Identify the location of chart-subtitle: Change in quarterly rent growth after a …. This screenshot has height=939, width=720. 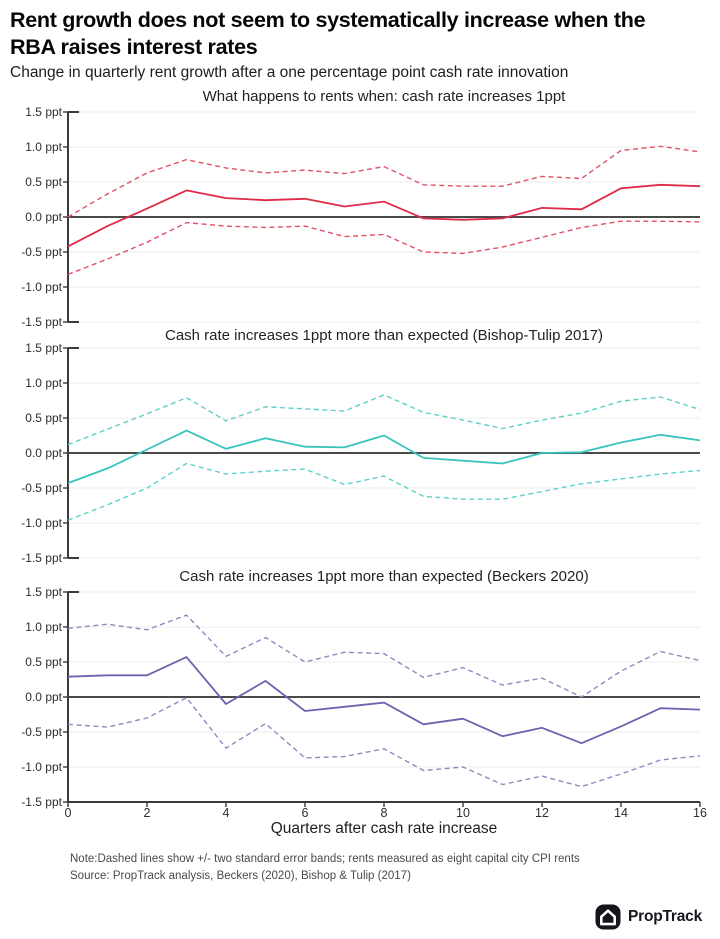
(289, 72).